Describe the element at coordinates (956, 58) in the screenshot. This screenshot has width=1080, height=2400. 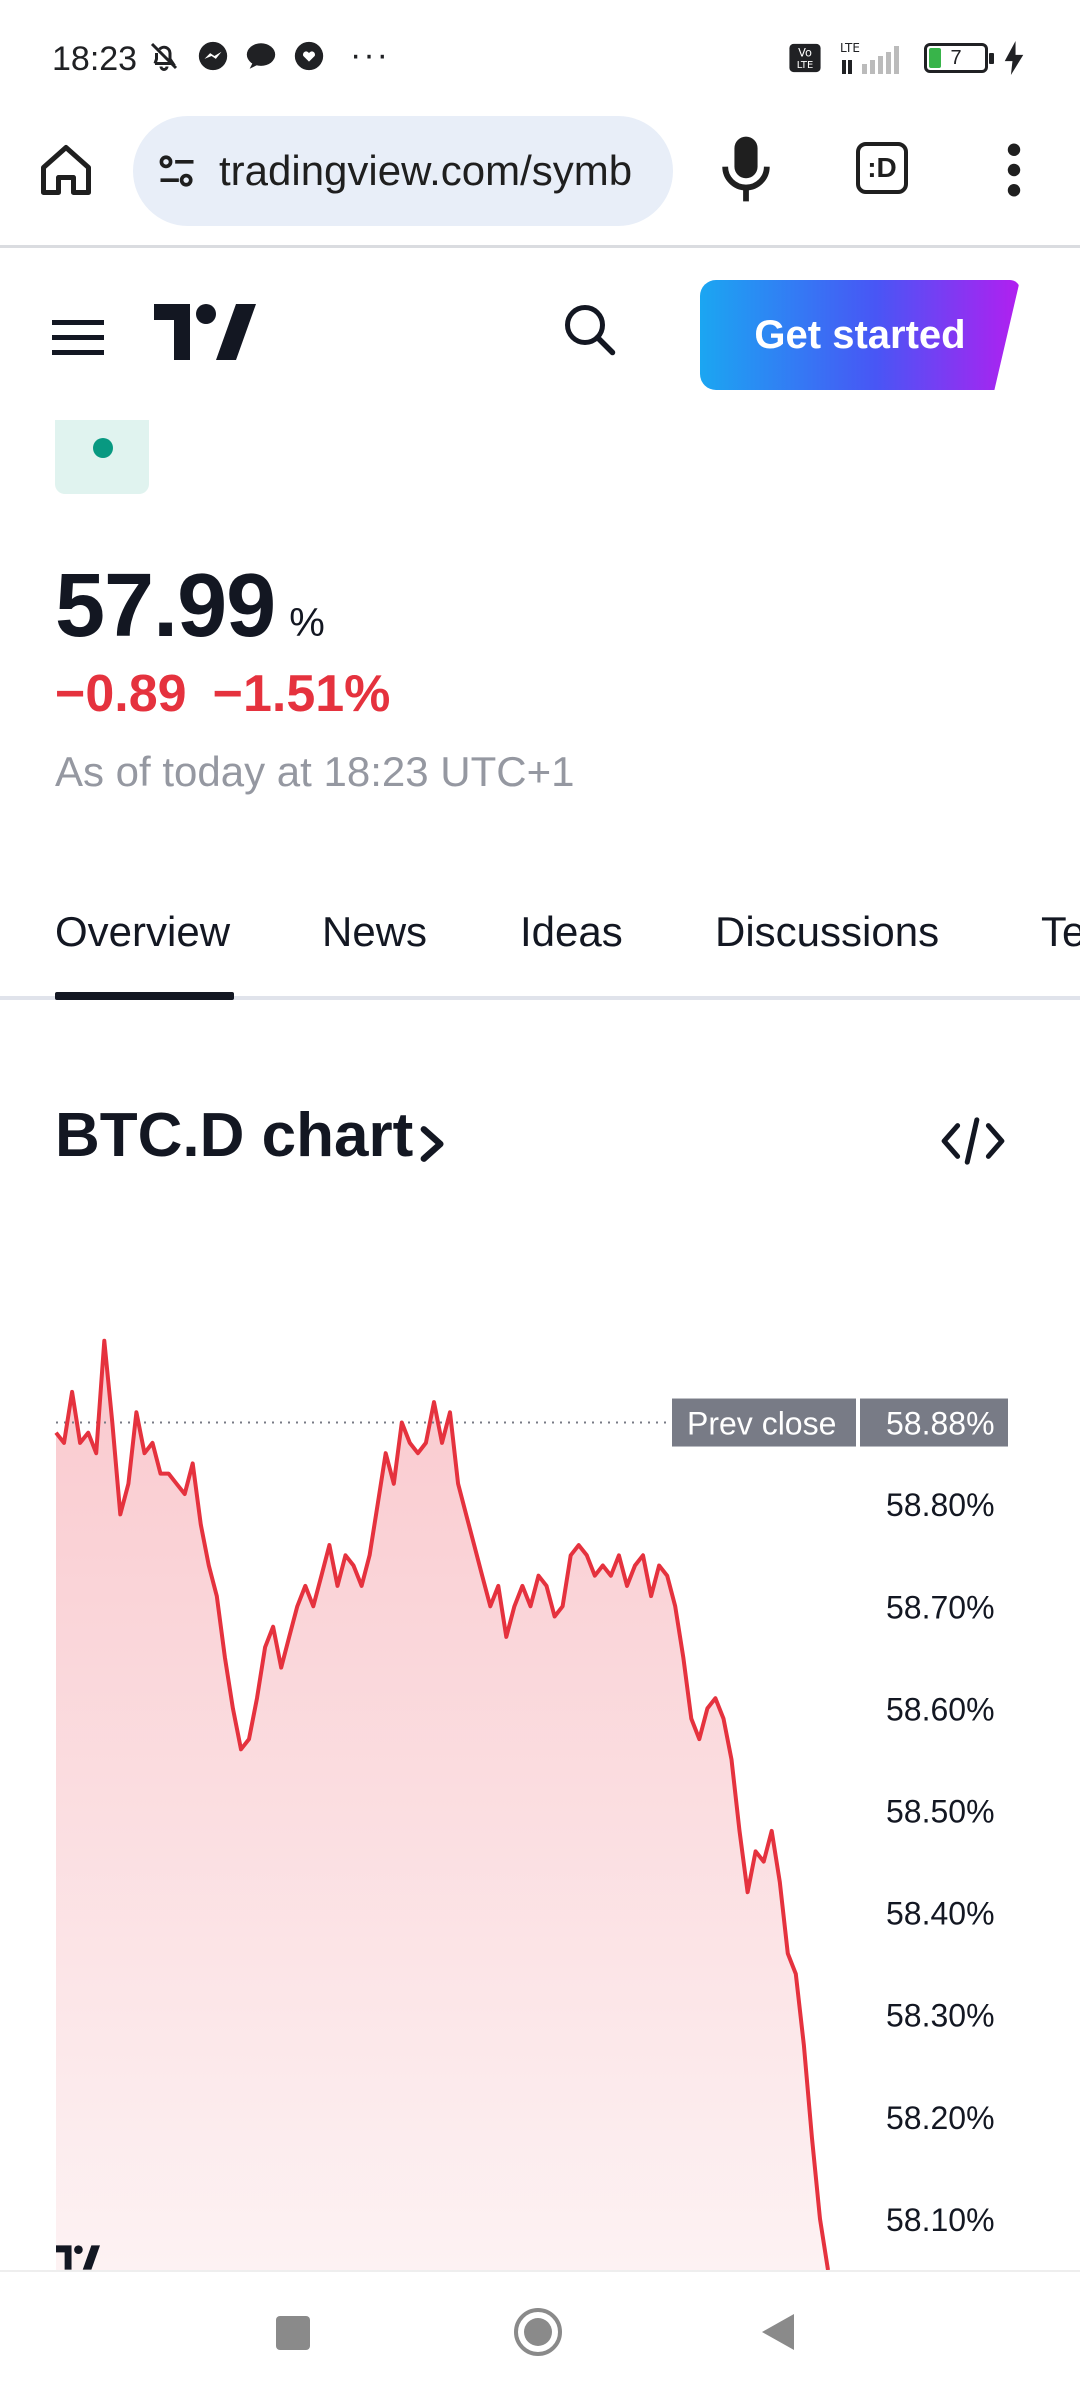
I see `battery-level: 7` at that location.